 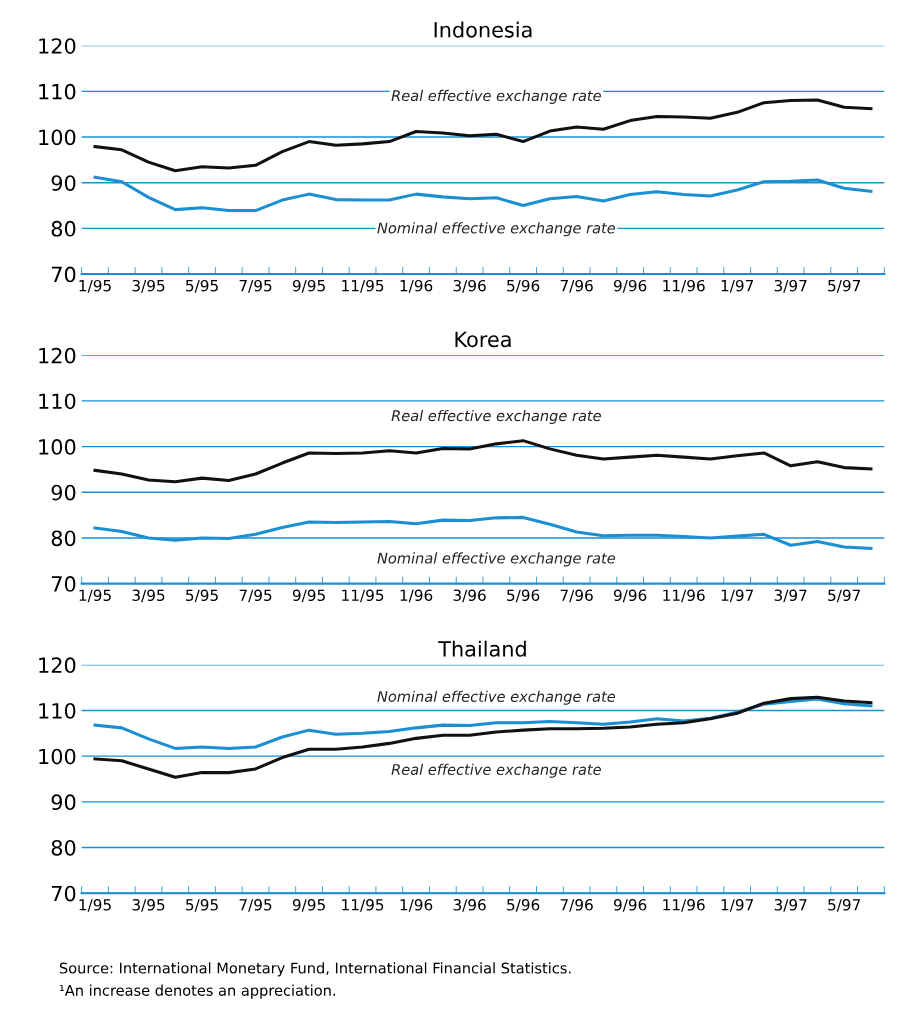 I want to click on line-series, so click(x=483, y=461).